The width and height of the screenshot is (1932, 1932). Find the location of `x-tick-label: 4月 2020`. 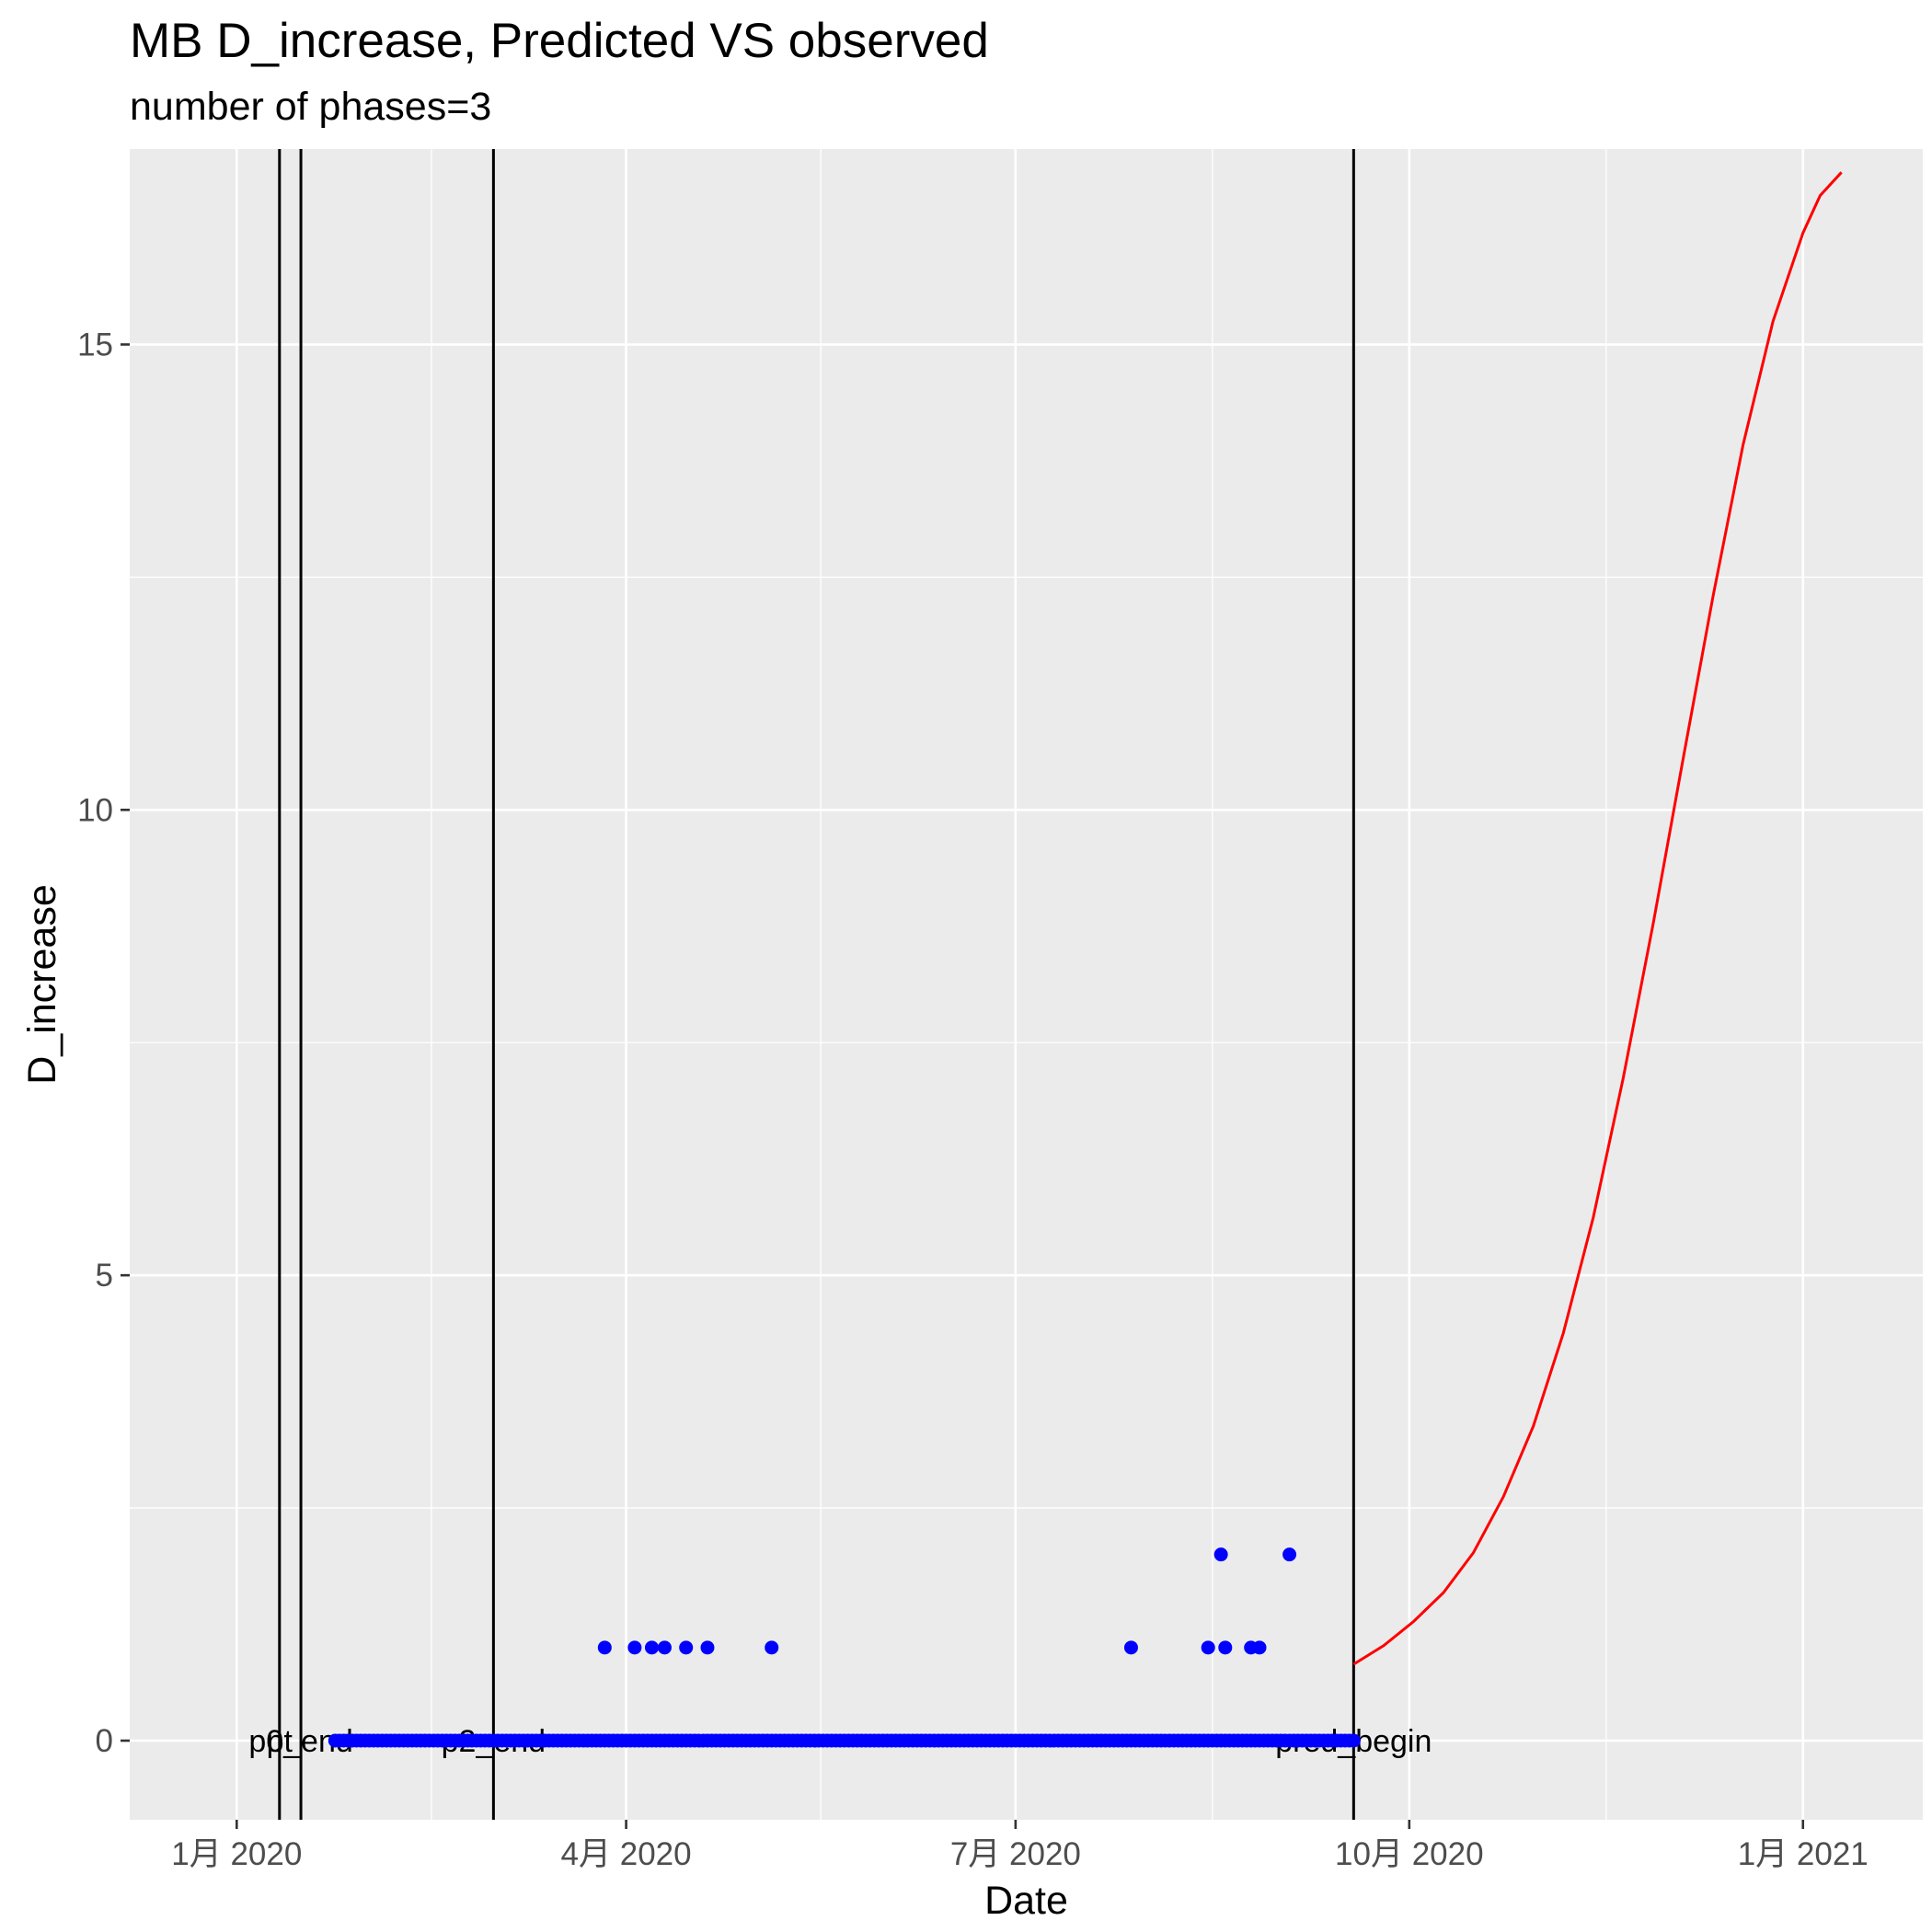

x-tick-label: 4月 2020 is located at coordinates (626, 1854).